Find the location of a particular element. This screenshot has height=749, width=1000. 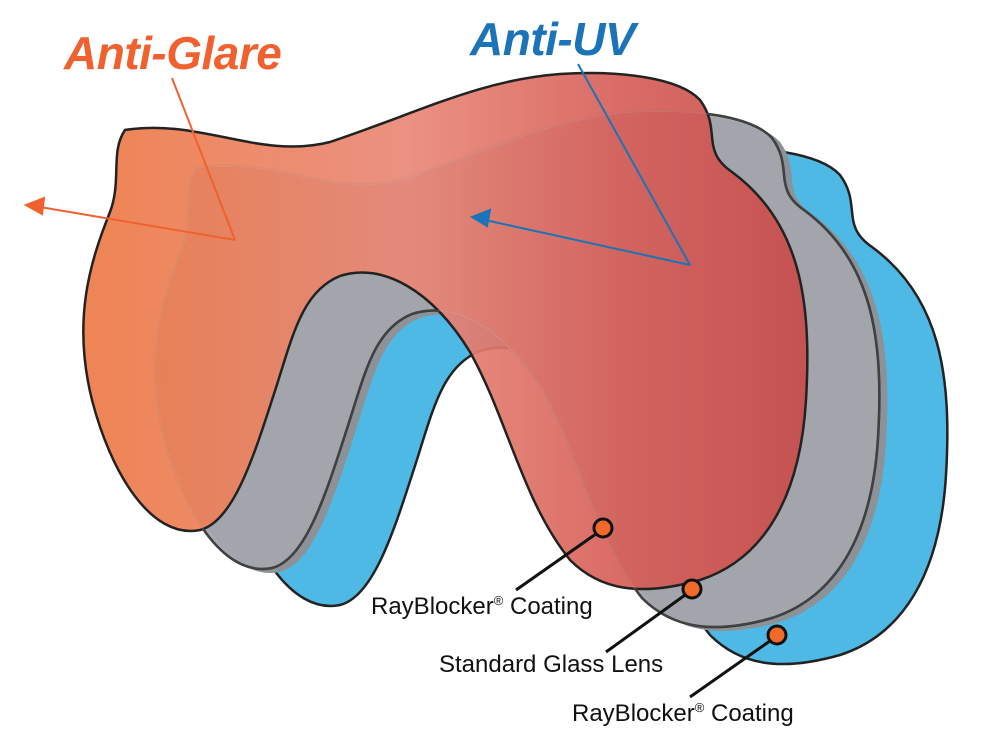

callout-markers is located at coordinates (690, 581).